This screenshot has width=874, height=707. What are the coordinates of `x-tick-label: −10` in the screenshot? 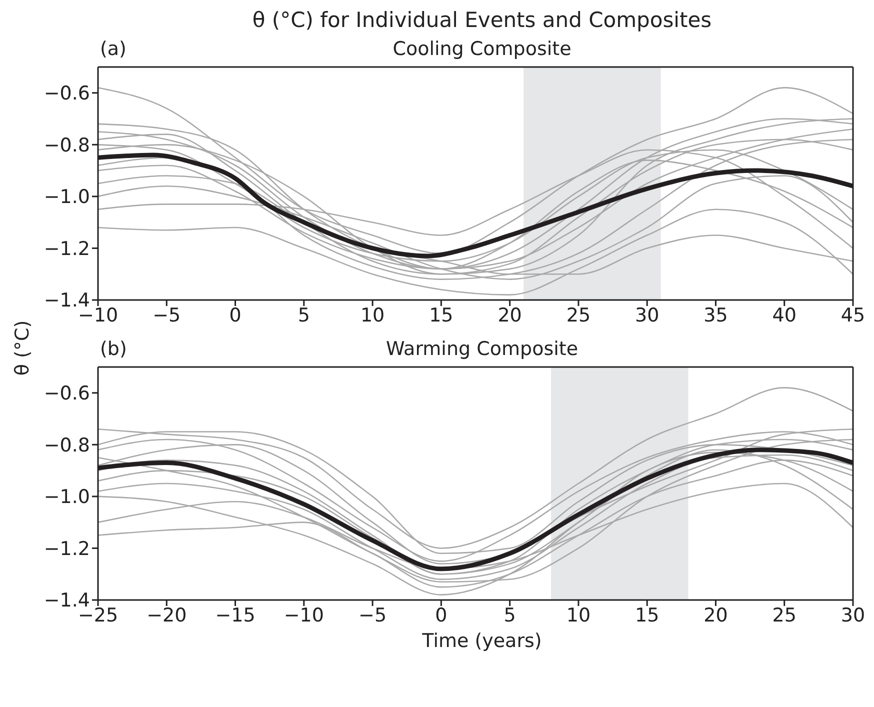 It's located at (304, 615).